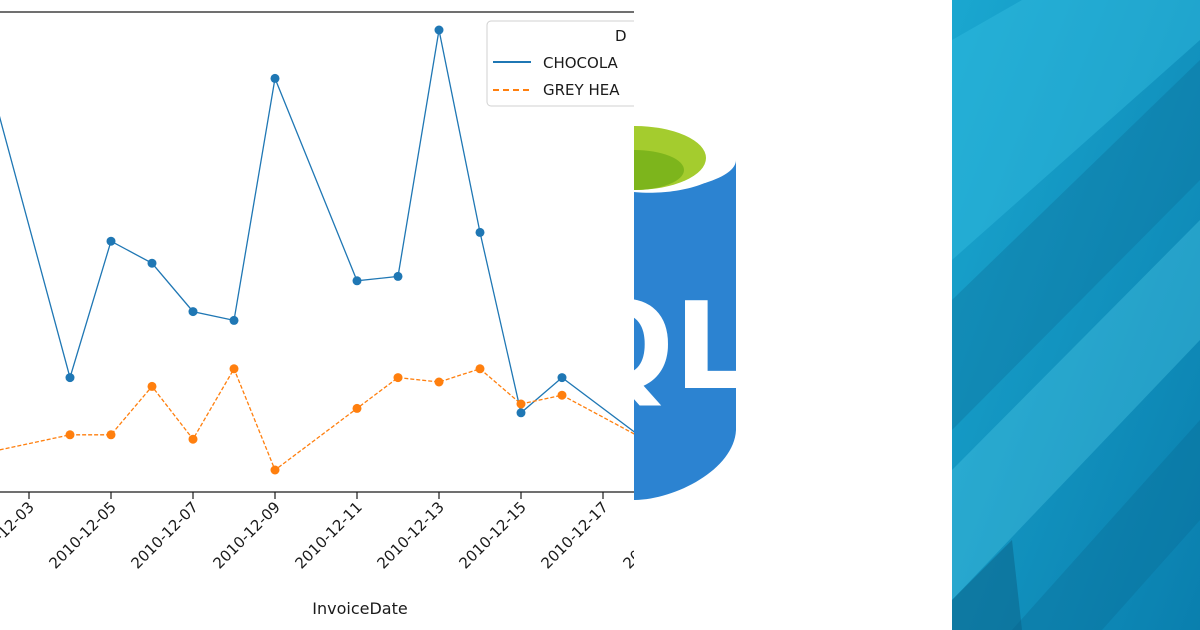 The height and width of the screenshot is (630, 1200). What do you see at coordinates (246, 535) in the screenshot?
I see `x-tick-label: 2010-12-09` at bounding box center [246, 535].